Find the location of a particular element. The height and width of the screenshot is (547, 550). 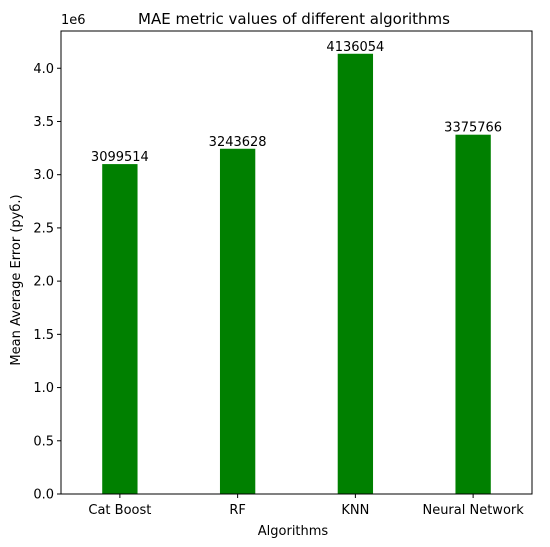

y-tick-label-4: 2.0 is located at coordinates (43, 282).